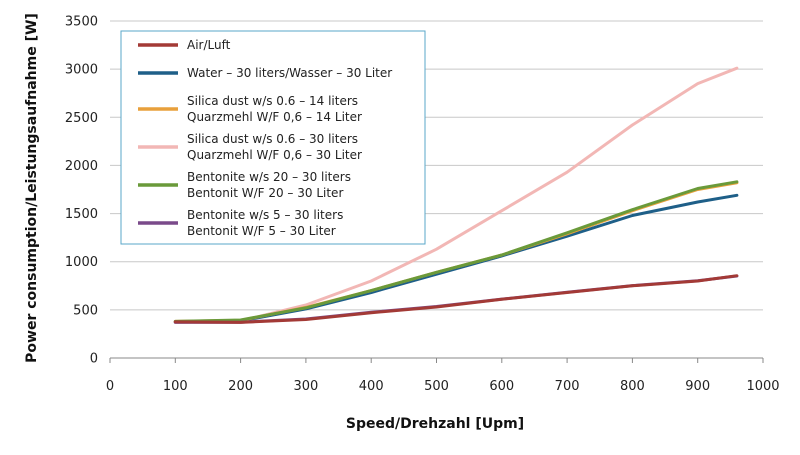 The width and height of the screenshot is (800, 455). What do you see at coordinates (567, 386) in the screenshot?
I see `x-tick-label: 700` at bounding box center [567, 386].